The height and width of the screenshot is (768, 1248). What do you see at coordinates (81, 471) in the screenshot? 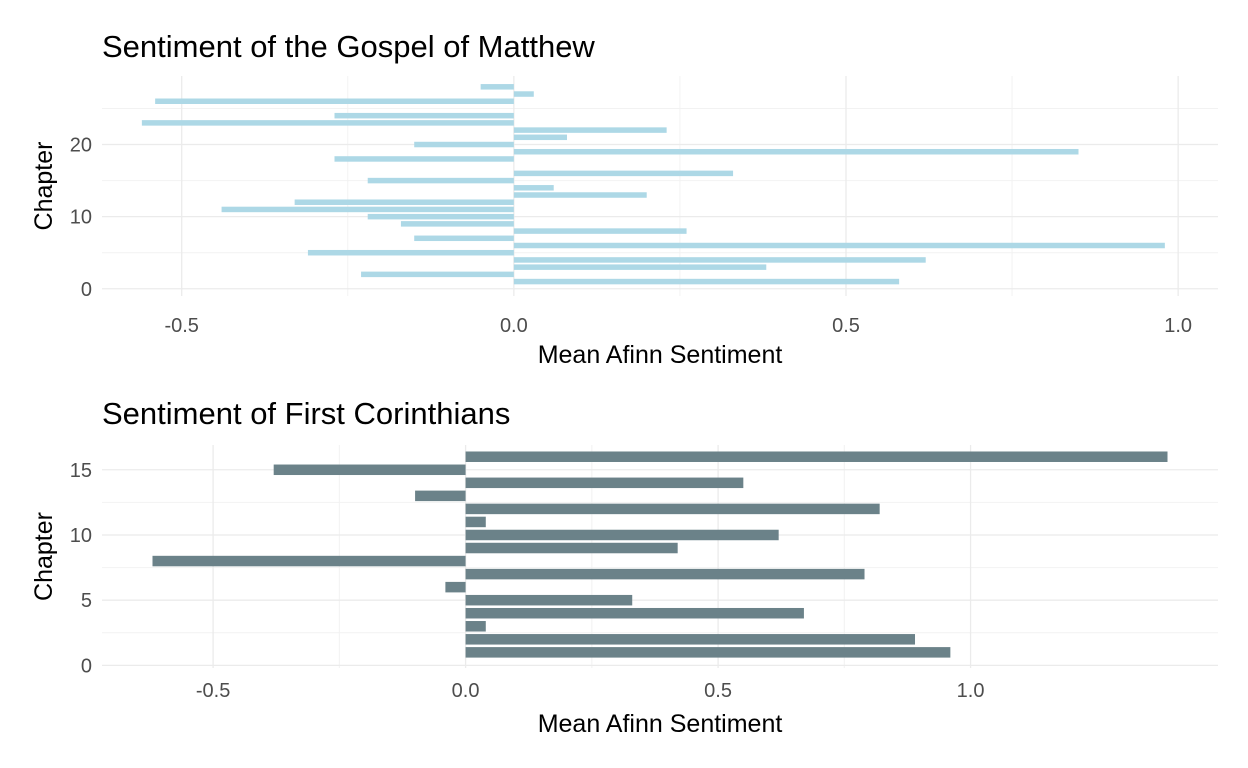
I see `y-tick-label: 15` at bounding box center [81, 471].